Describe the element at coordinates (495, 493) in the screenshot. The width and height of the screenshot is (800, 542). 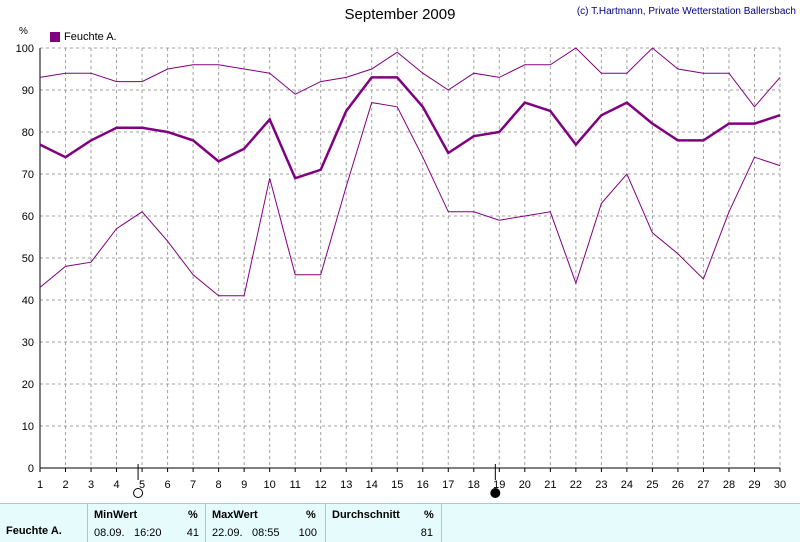
I see `new-moon-icon` at that location.